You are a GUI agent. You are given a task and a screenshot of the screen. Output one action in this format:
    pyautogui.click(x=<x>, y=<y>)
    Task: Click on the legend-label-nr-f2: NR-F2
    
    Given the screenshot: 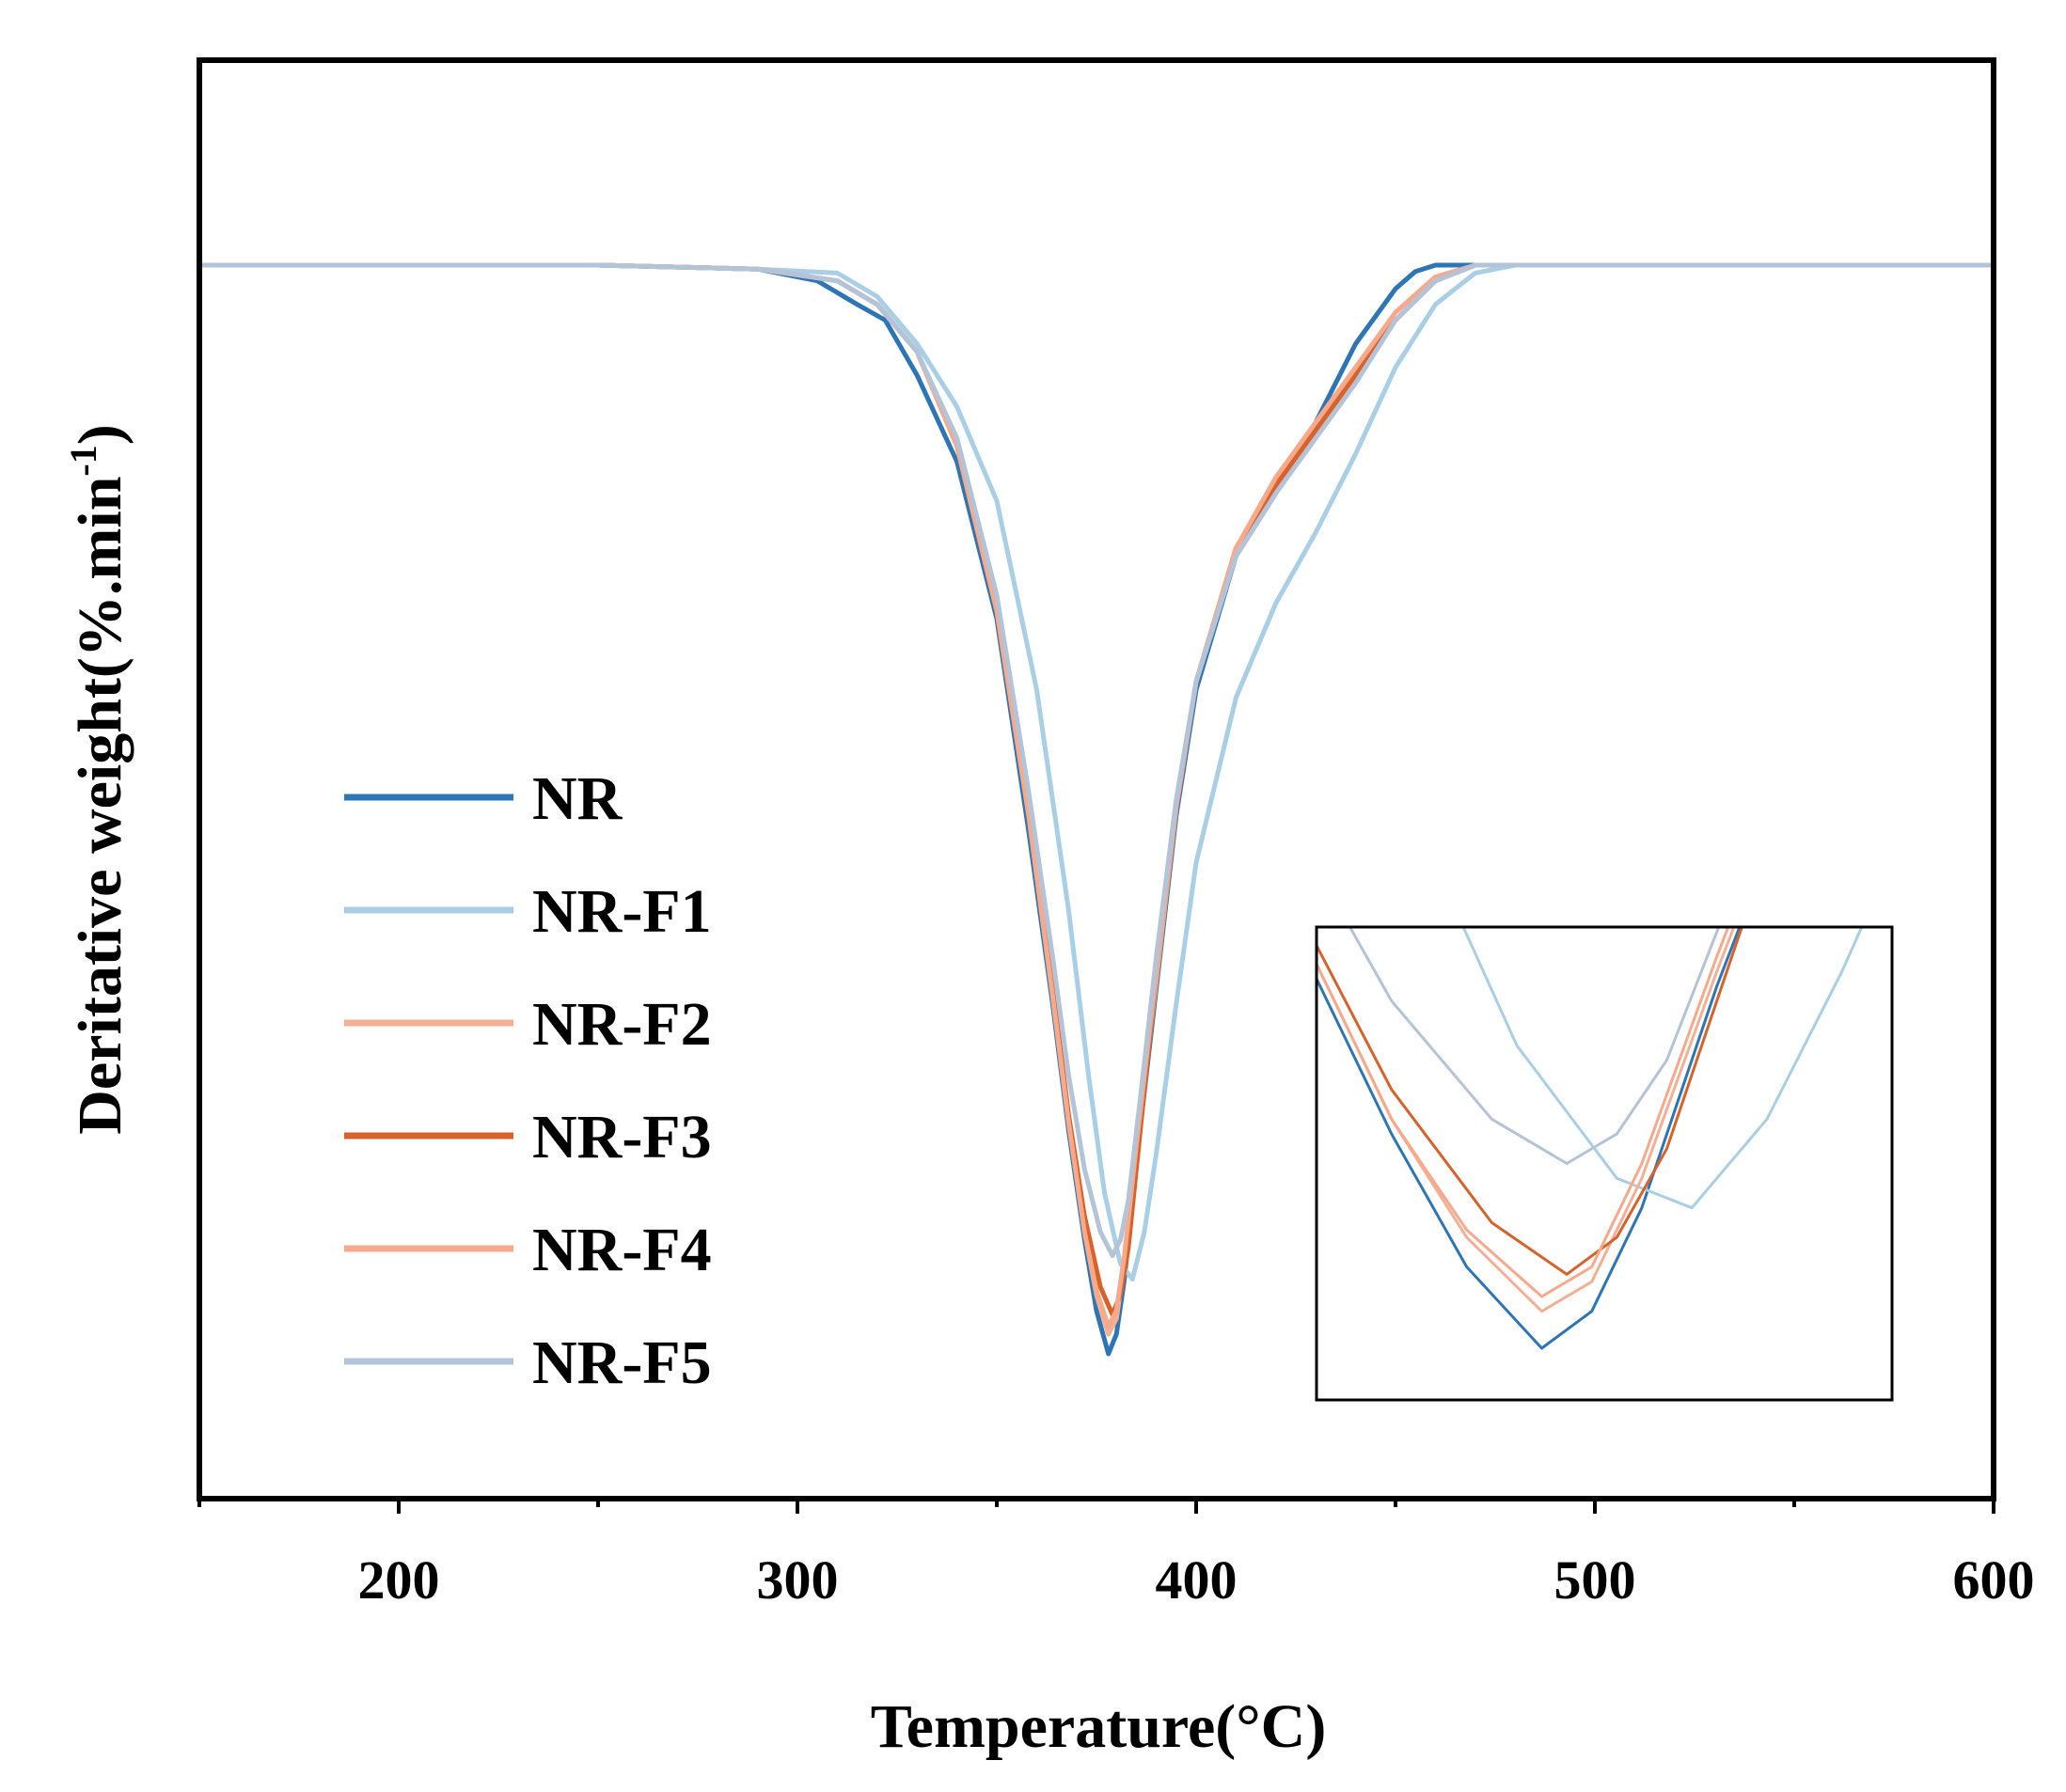 What is the action you would take?
    pyautogui.click(x=622, y=1024)
    